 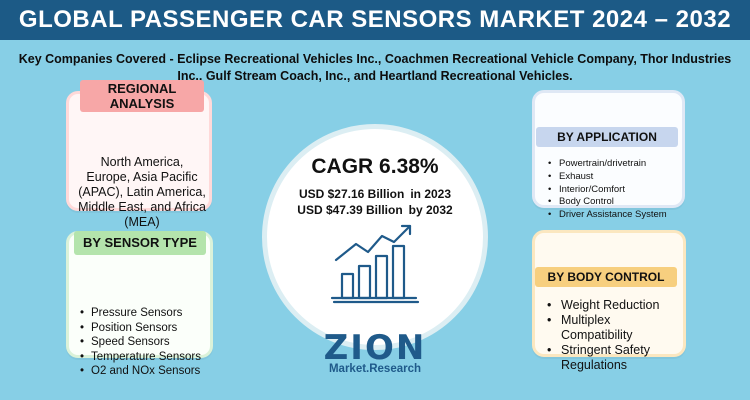 I want to click on zion-logo: ZION Market.Research, so click(x=375, y=352).